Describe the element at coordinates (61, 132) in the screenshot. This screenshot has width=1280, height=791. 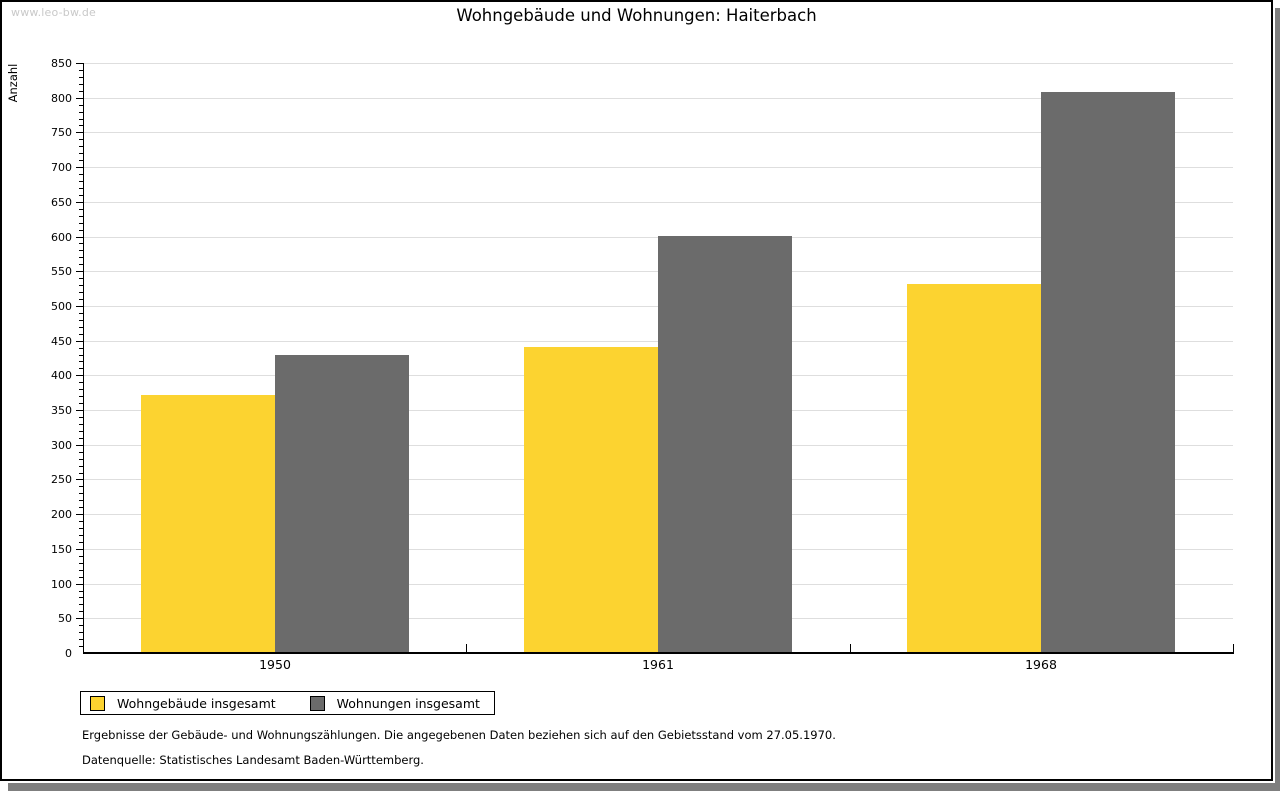
I see `y-tick-label: 750` at that location.